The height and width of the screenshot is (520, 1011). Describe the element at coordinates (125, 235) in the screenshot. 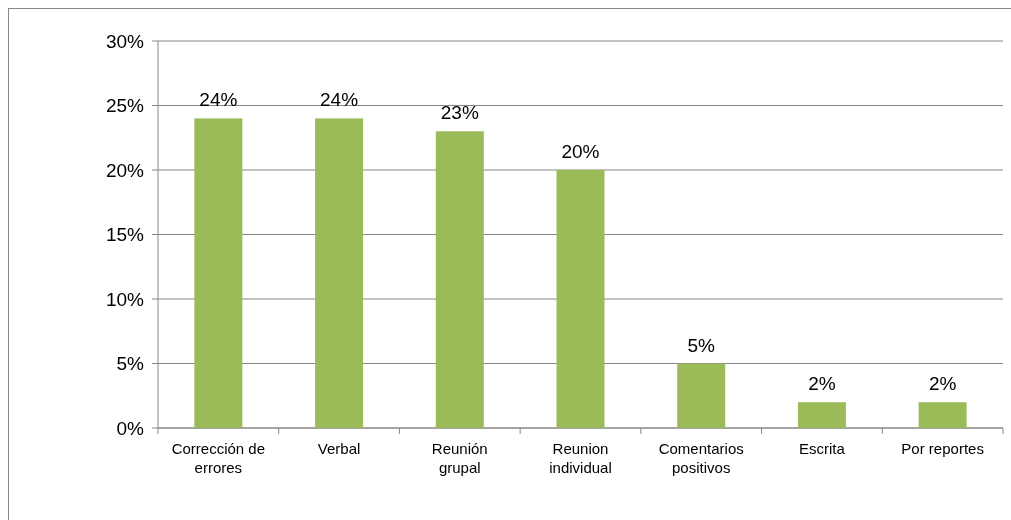

I see `y-tick-label: 15%` at that location.